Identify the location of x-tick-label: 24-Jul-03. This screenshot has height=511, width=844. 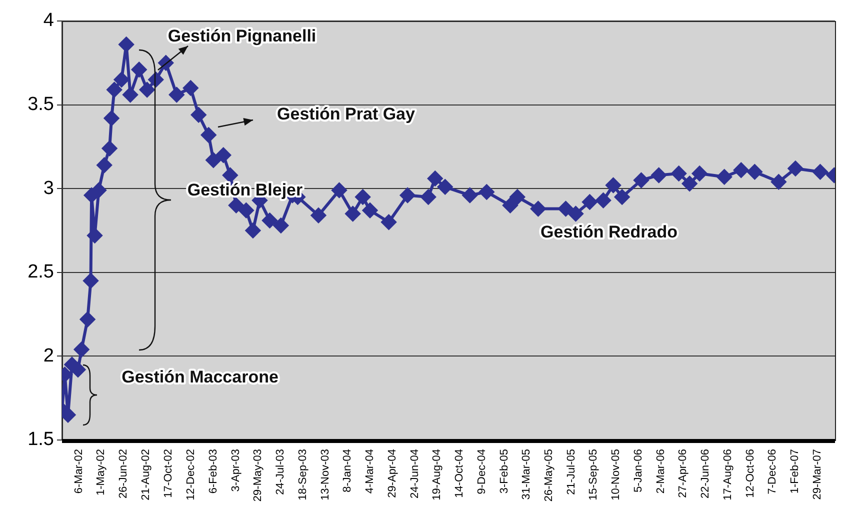
(280, 472).